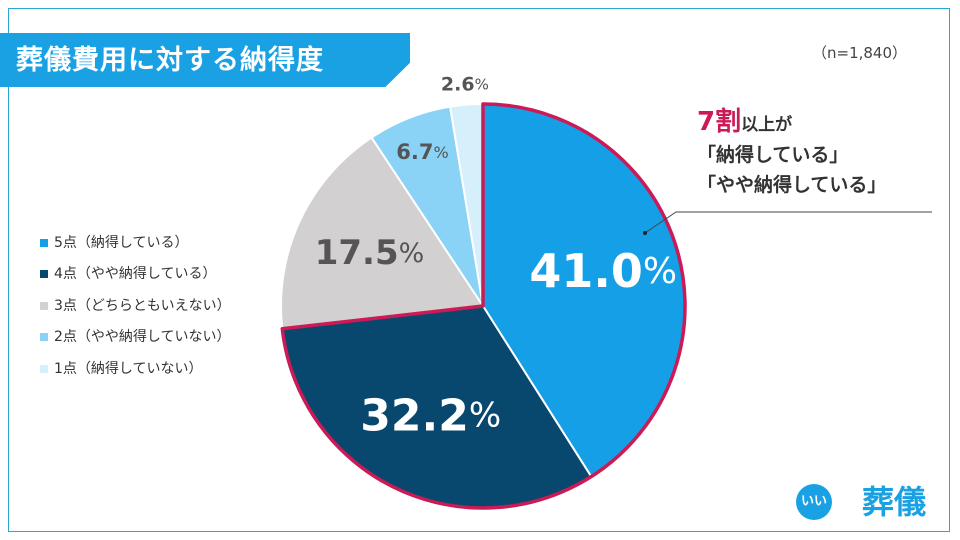 The image size is (960, 540). I want to click on legend-label: 2点（やや納得していない）, so click(142, 337).